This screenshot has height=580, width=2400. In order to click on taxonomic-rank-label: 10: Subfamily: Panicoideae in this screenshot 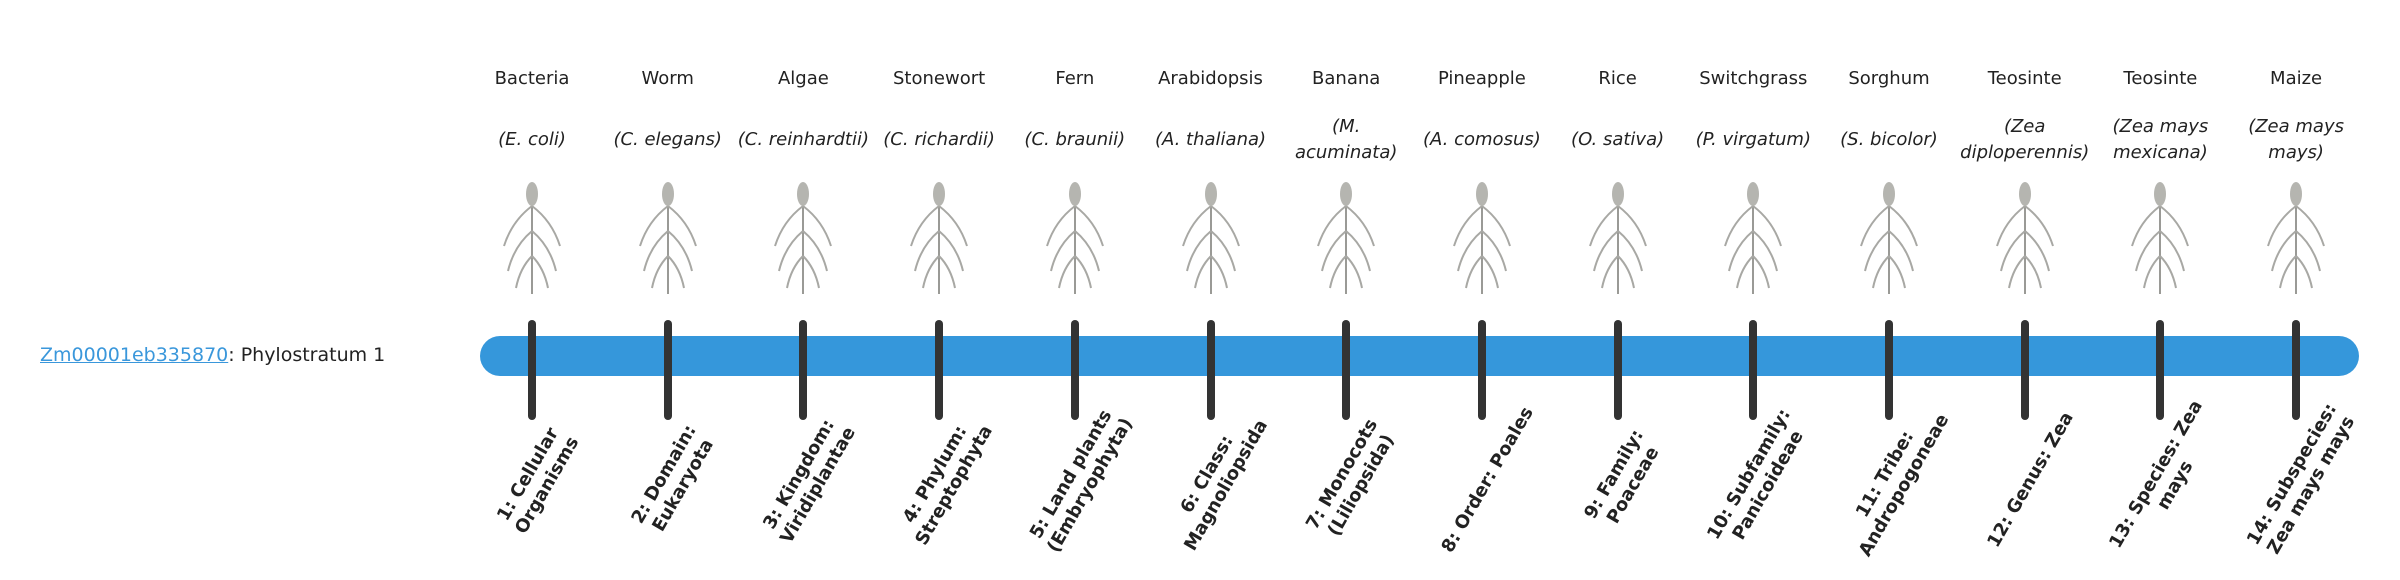, I will do `click(1756, 474)`.